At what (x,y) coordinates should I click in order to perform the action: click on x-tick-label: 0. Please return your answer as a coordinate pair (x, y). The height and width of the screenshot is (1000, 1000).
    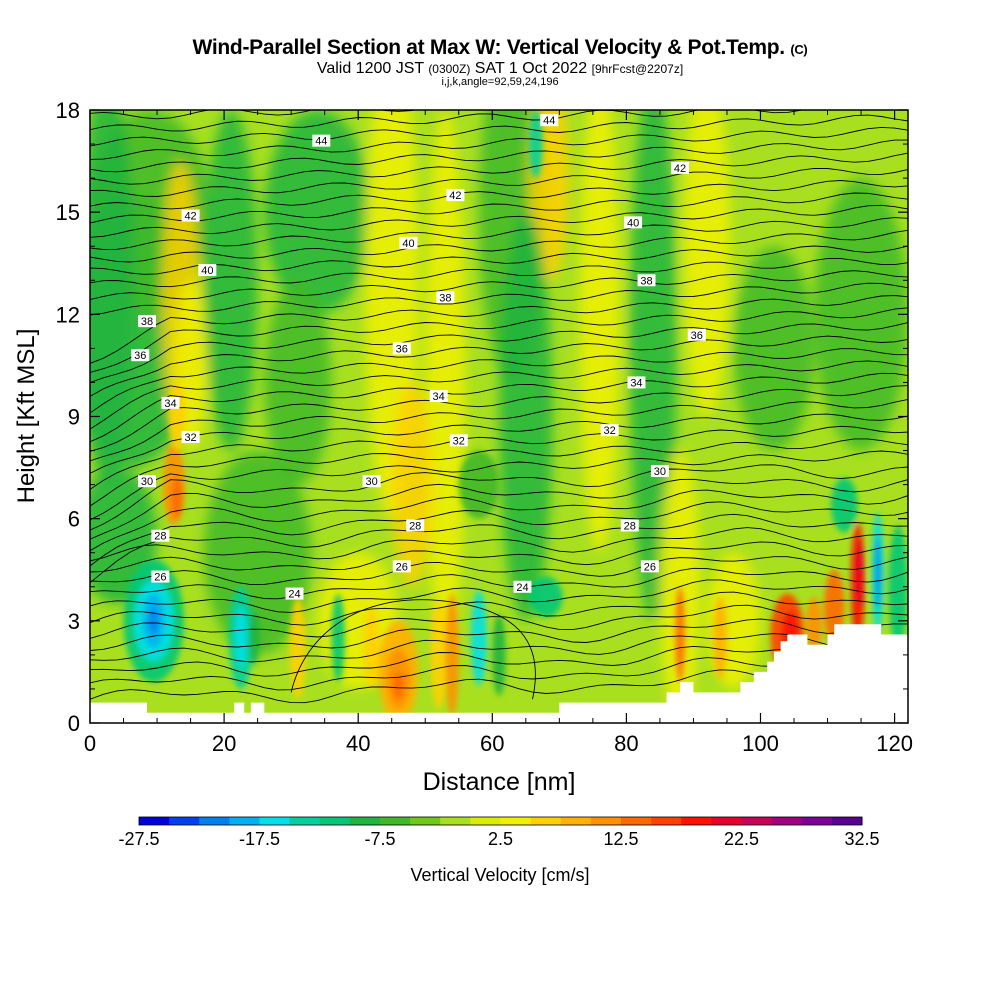
    Looking at the image, I should click on (90, 743).